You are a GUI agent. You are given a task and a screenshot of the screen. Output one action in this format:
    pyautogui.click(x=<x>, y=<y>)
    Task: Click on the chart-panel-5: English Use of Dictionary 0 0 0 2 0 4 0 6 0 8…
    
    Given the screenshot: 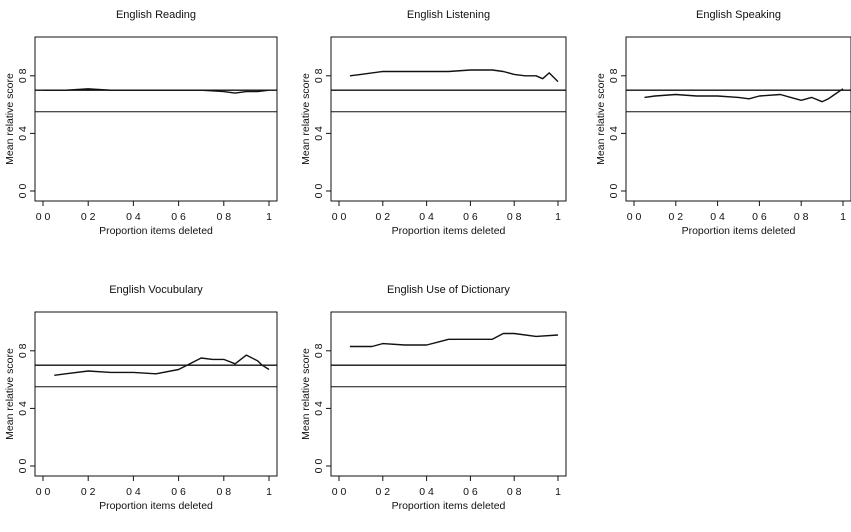 What is the action you would take?
    pyautogui.click(x=433, y=398)
    